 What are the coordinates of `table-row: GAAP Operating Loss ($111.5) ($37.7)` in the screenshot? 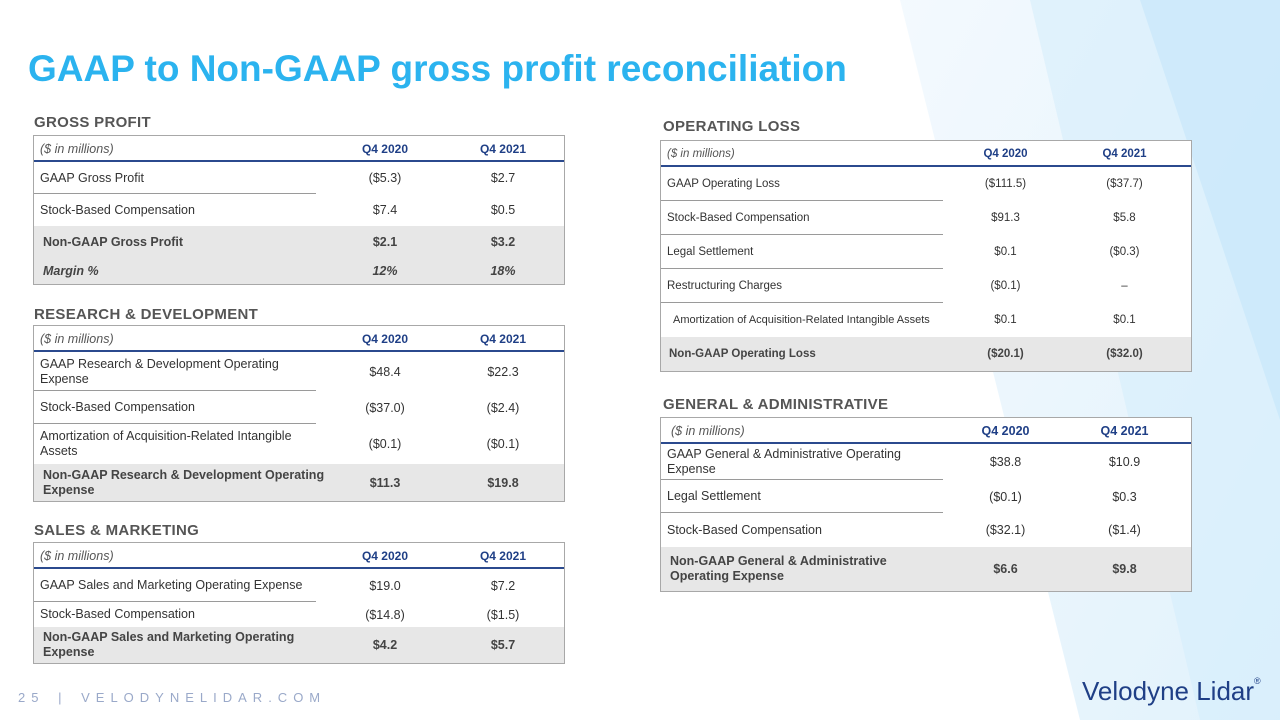 It's located at (926, 184).